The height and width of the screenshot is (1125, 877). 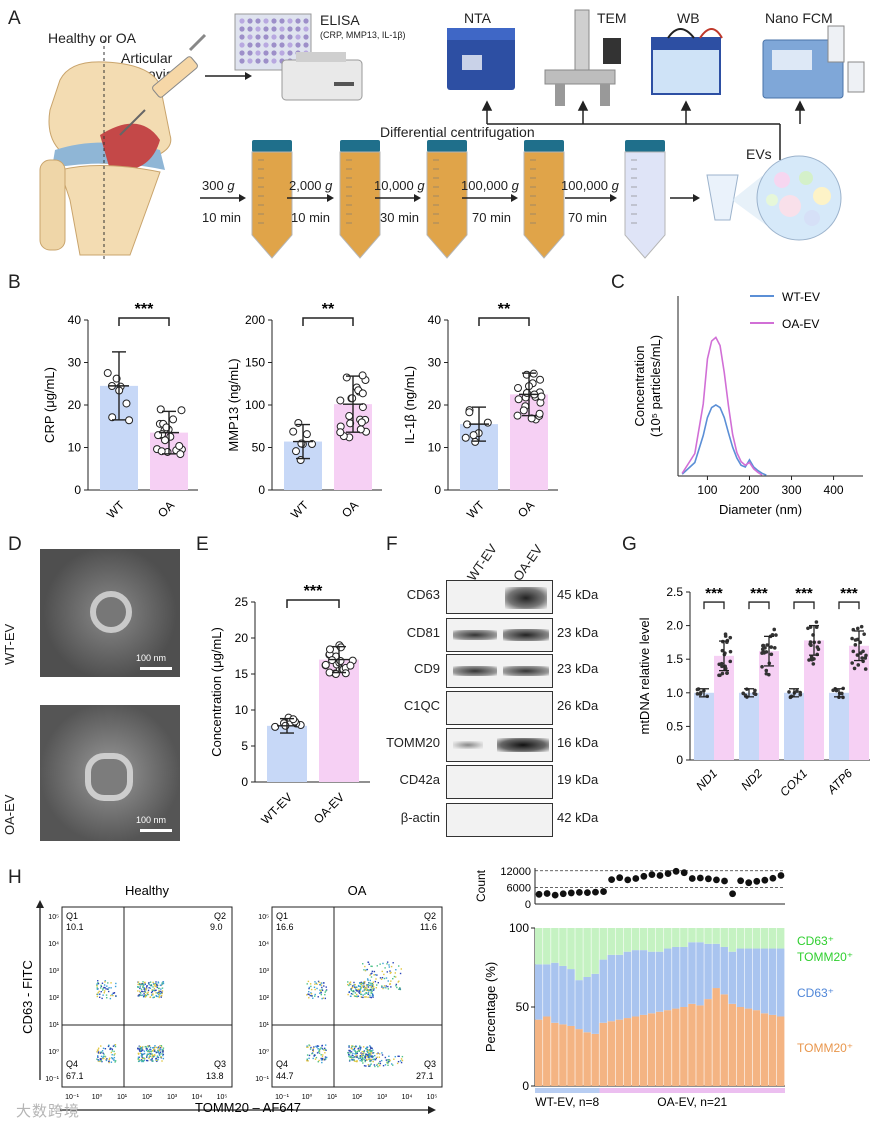 What do you see at coordinates (674, 726) in the screenshot?
I see `y-tick-label: 0.5` at bounding box center [674, 726].